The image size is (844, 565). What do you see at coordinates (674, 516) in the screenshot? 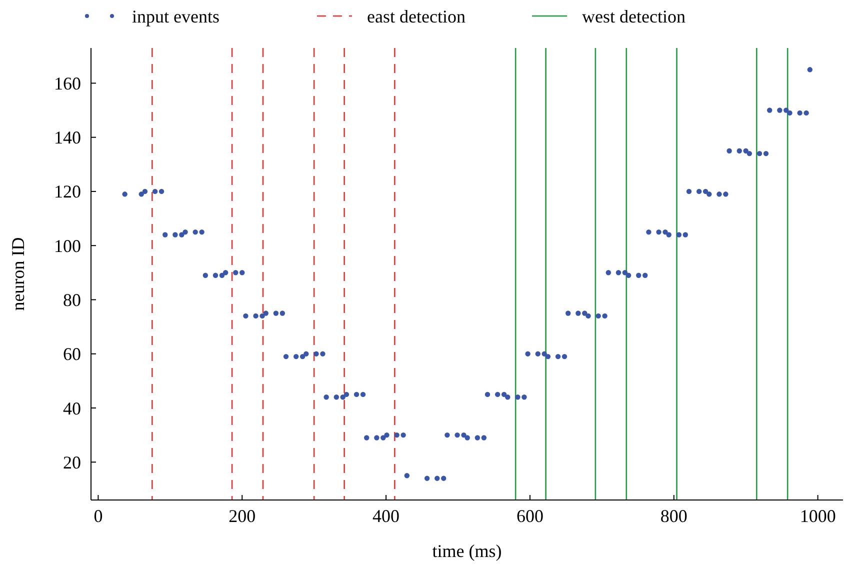
I see `x-tick-label: 800` at bounding box center [674, 516].